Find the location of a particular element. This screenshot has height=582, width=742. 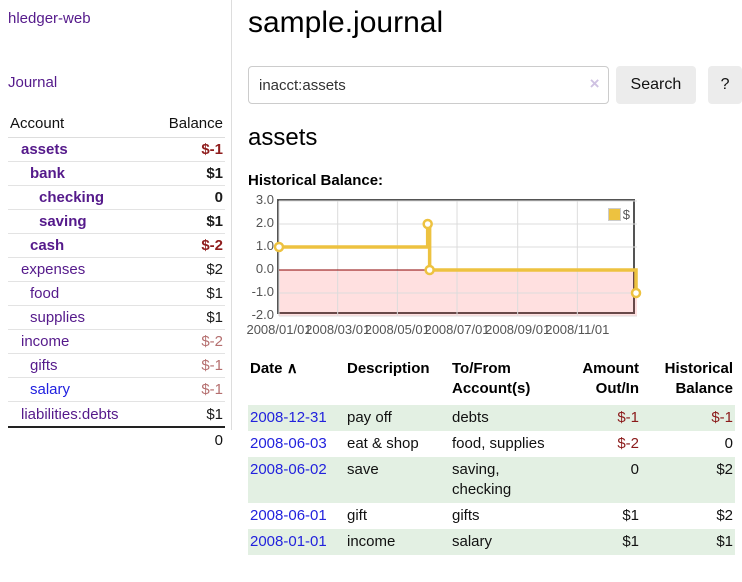

x-tick-label: 2008/05/01 is located at coordinates (397, 329).